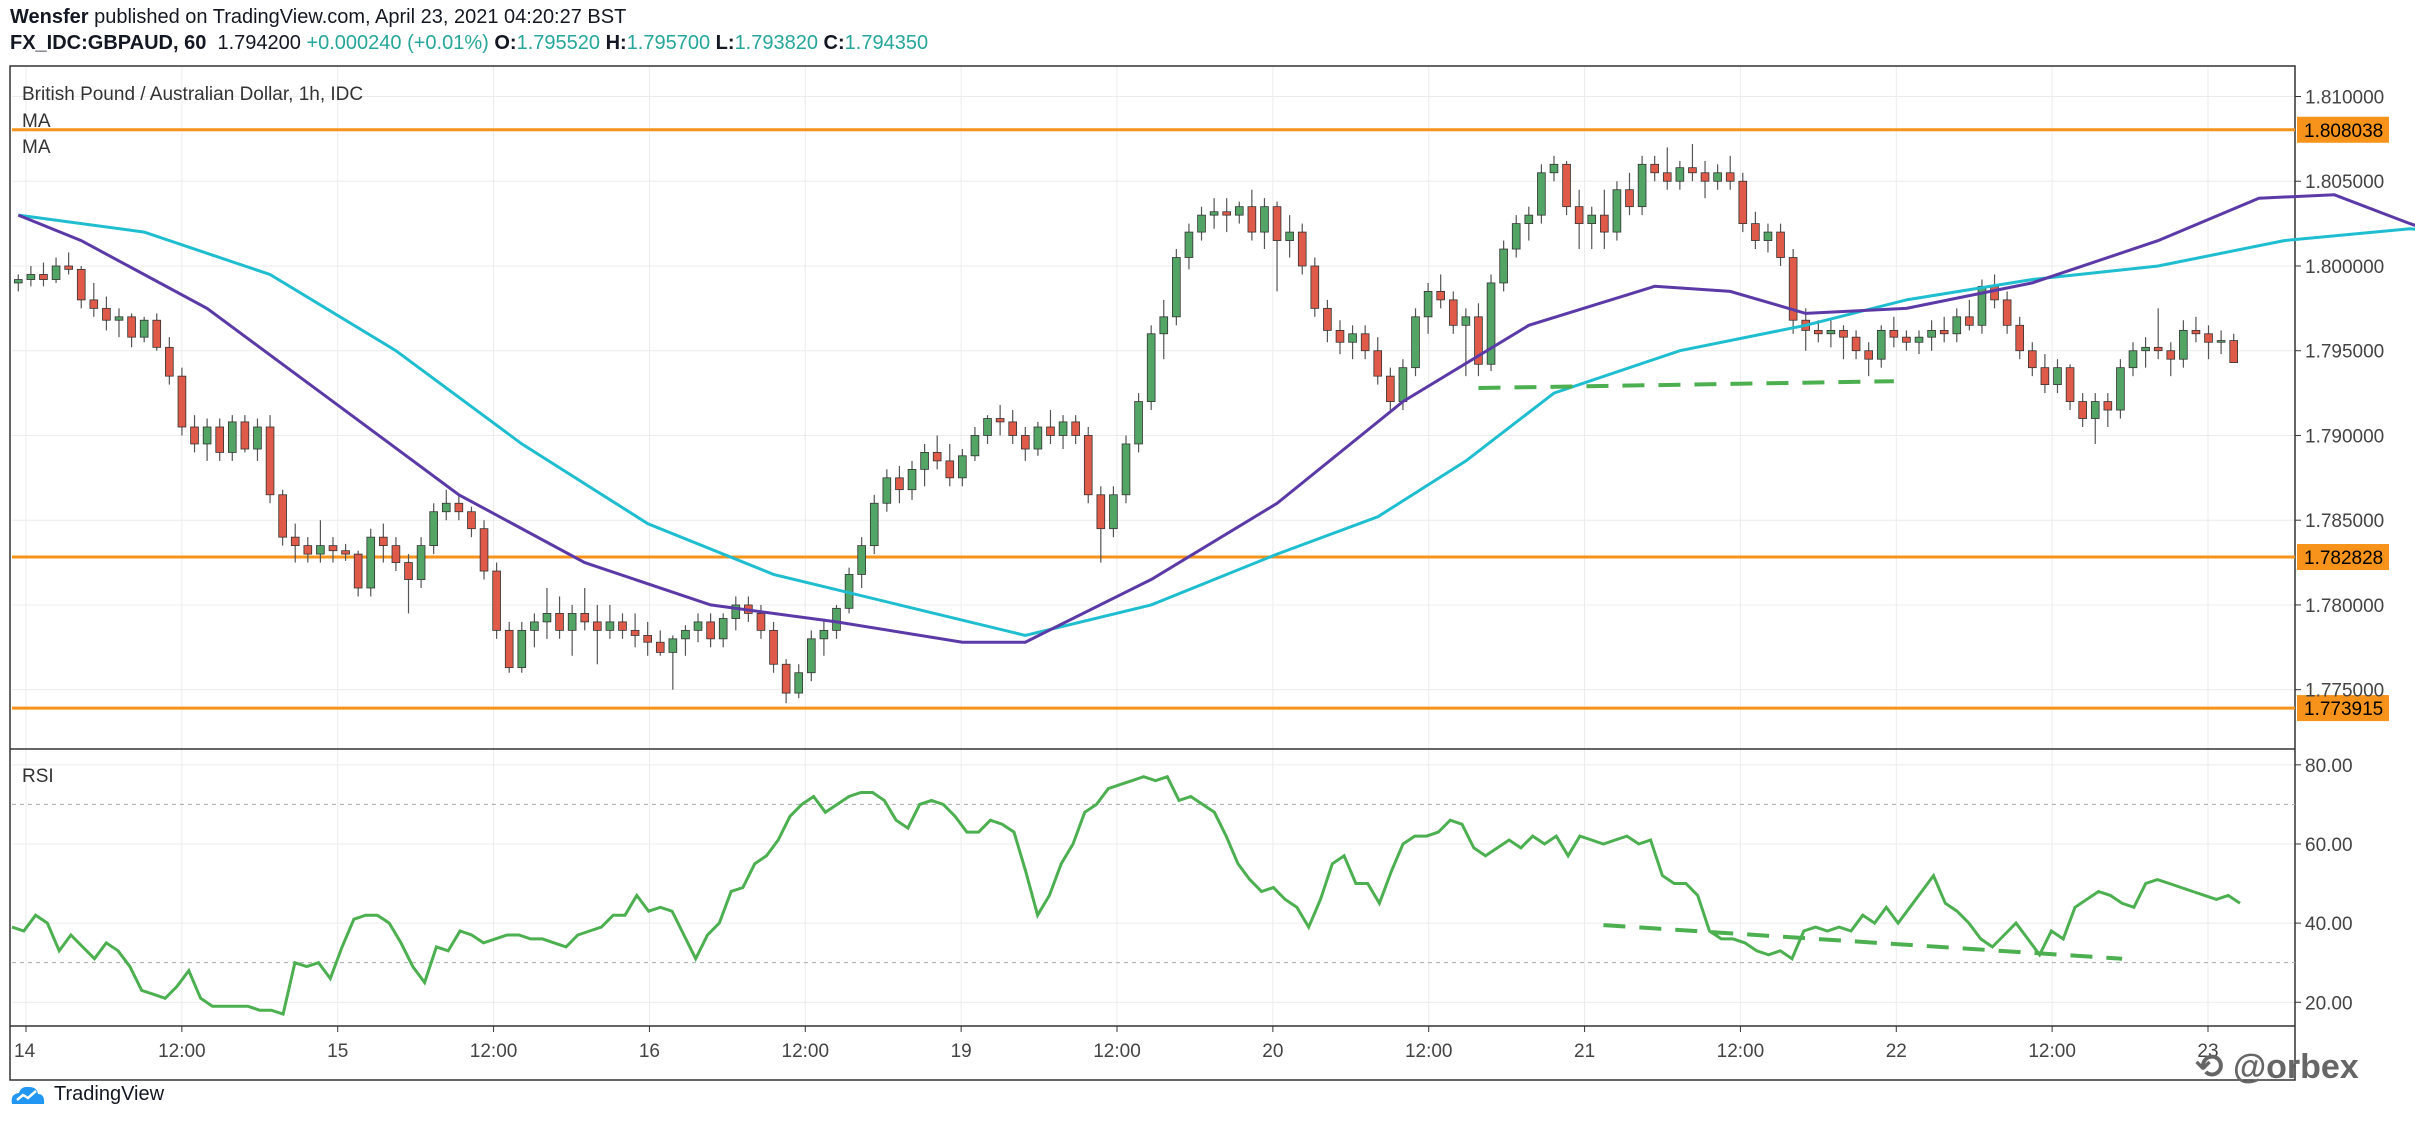 Image resolution: width=2415 pixels, height=1128 pixels. I want to click on time-tick-label: 21, so click(1584, 1051).